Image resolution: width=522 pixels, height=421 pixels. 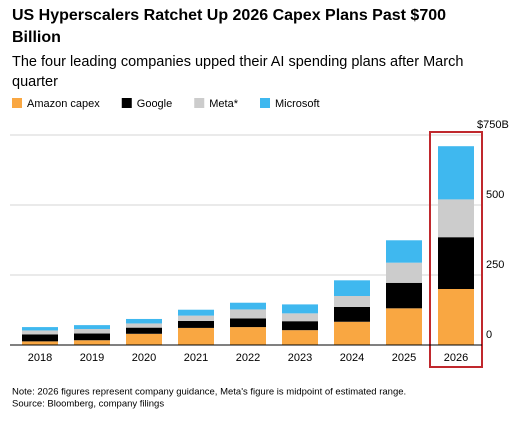 I want to click on x-tick-label: 2022, so click(x=248, y=358).